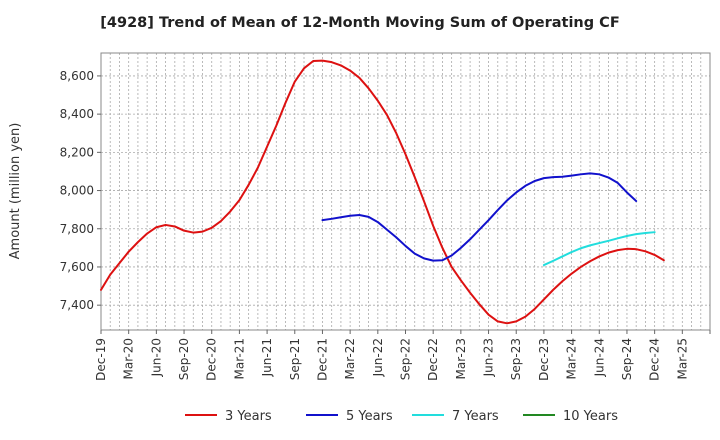 The width and height of the screenshot is (720, 440). What do you see at coordinates (433, 359) in the screenshot?
I see `x-tick-label: Dec-22` at bounding box center [433, 359].